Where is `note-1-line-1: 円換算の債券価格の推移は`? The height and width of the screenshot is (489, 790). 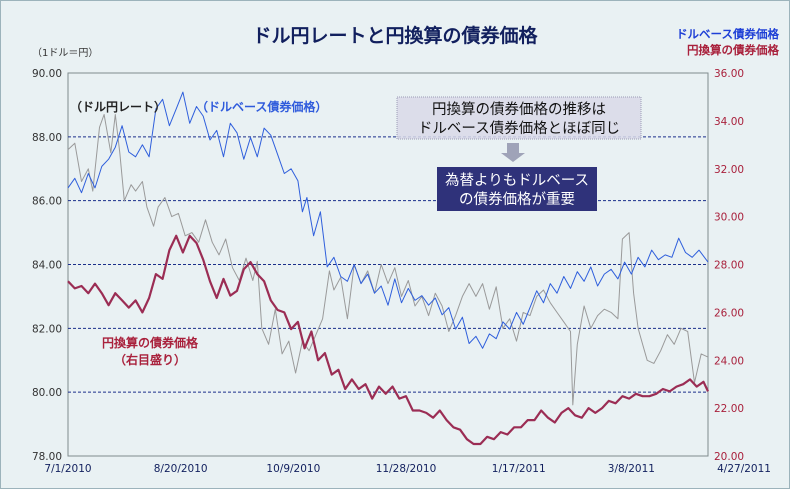 note-1-line-1: 円換算の債券価格の推移は is located at coordinates (519, 109).